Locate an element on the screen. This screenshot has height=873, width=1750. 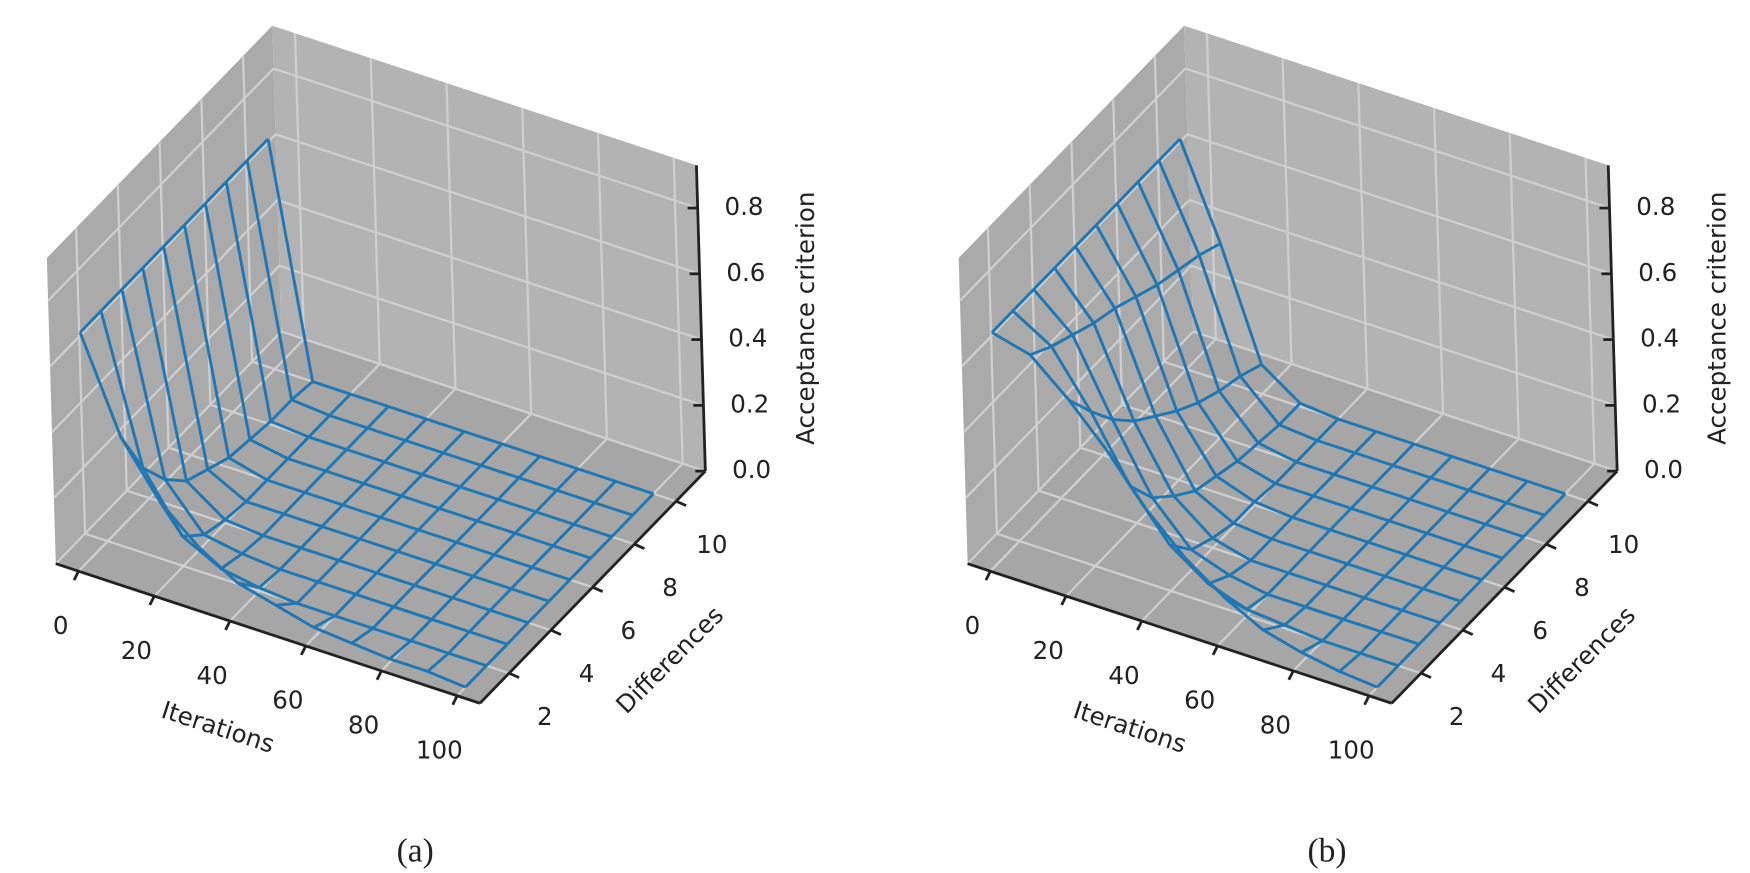
x-axis-label: Iterations is located at coordinates (1130, 727).